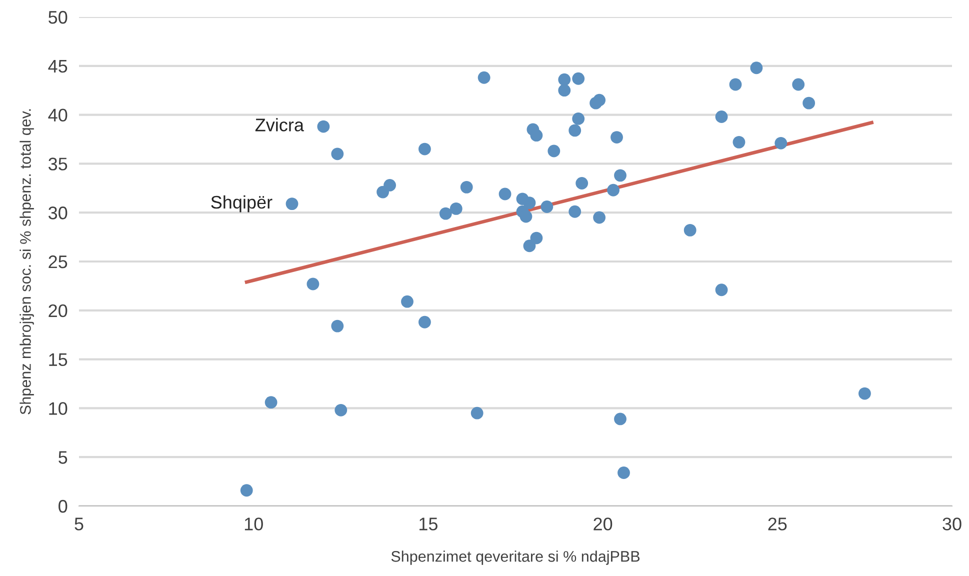 The height and width of the screenshot is (576, 969). What do you see at coordinates (58, 311) in the screenshot?
I see `y-tick-label: 20` at bounding box center [58, 311].